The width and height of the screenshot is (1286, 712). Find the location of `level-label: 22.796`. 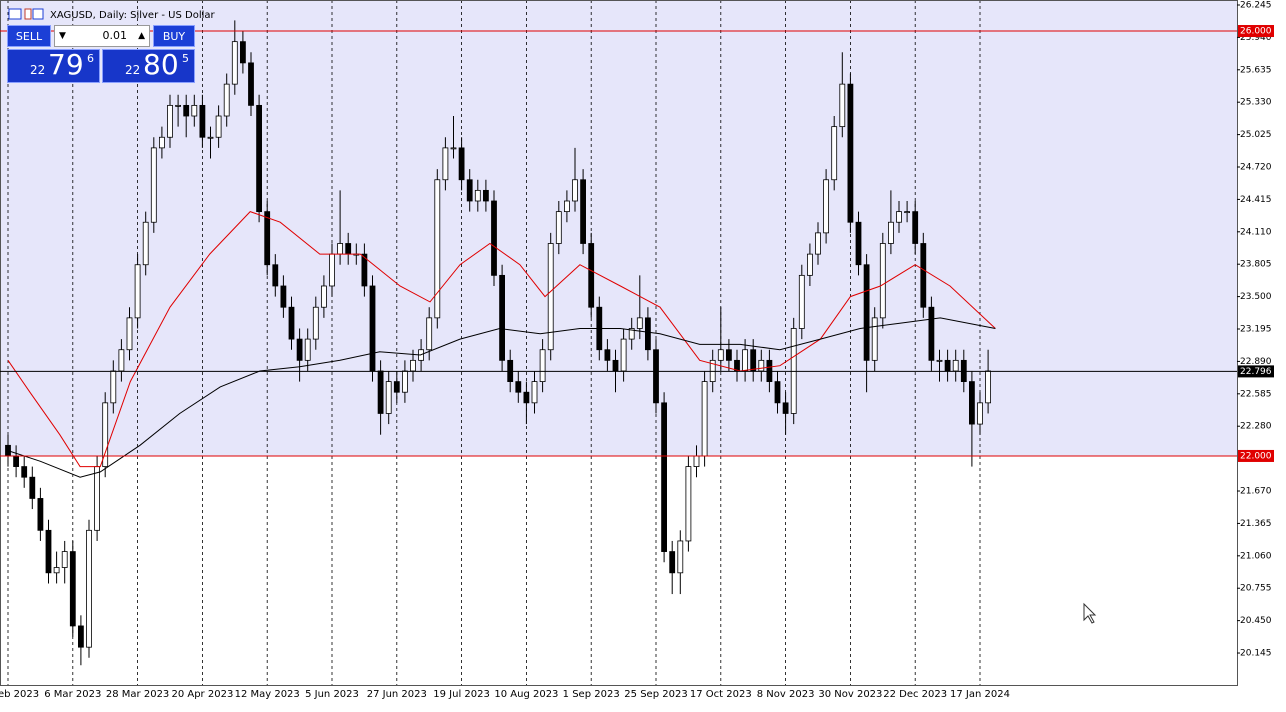

level-label: 22.796 is located at coordinates (1256, 372).